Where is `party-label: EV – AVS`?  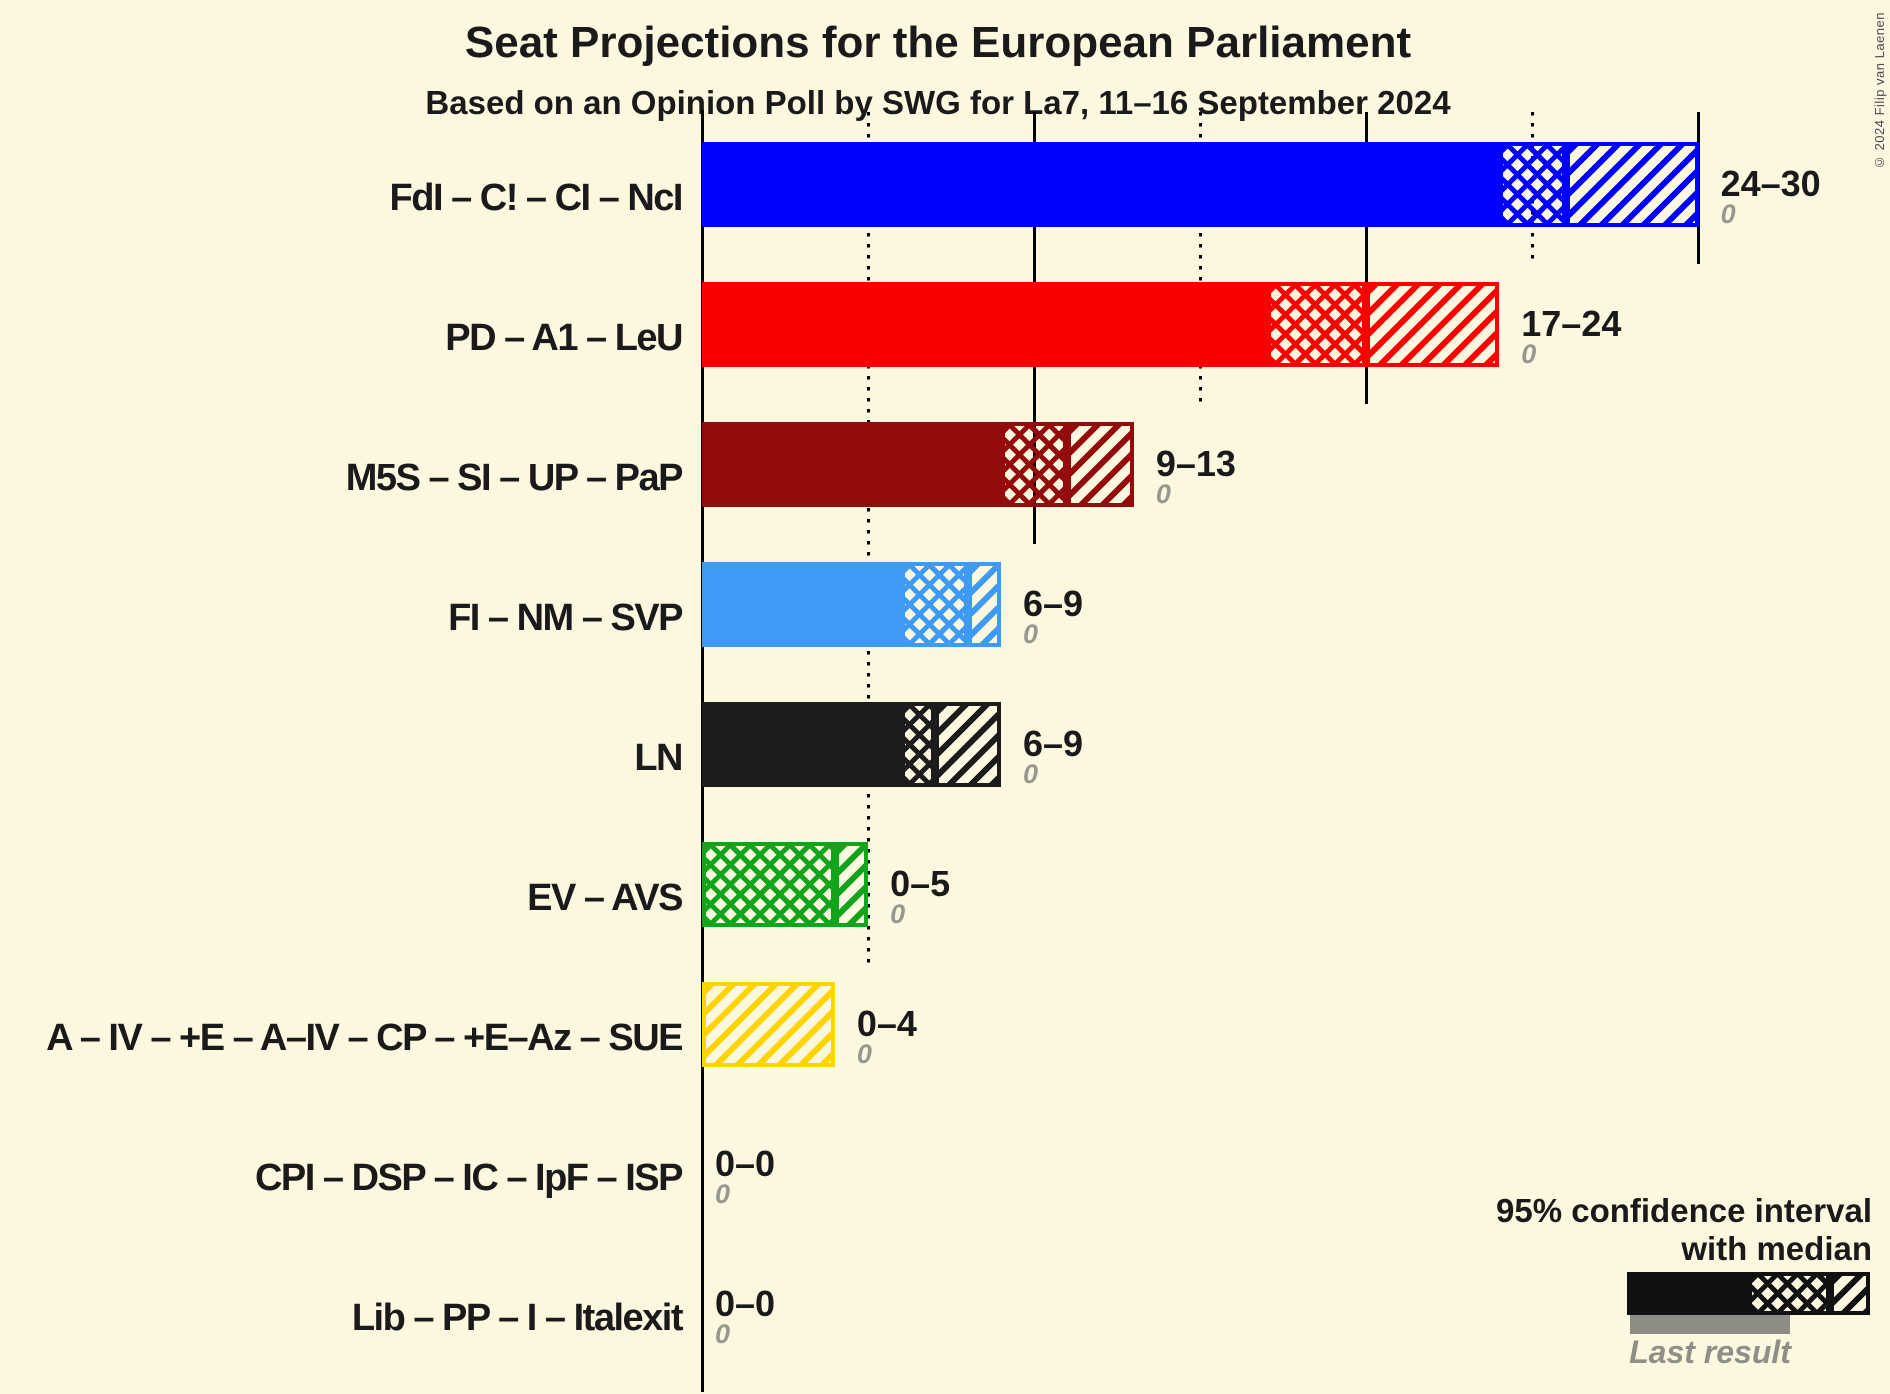
party-label: EV – AVS is located at coordinates (605, 898).